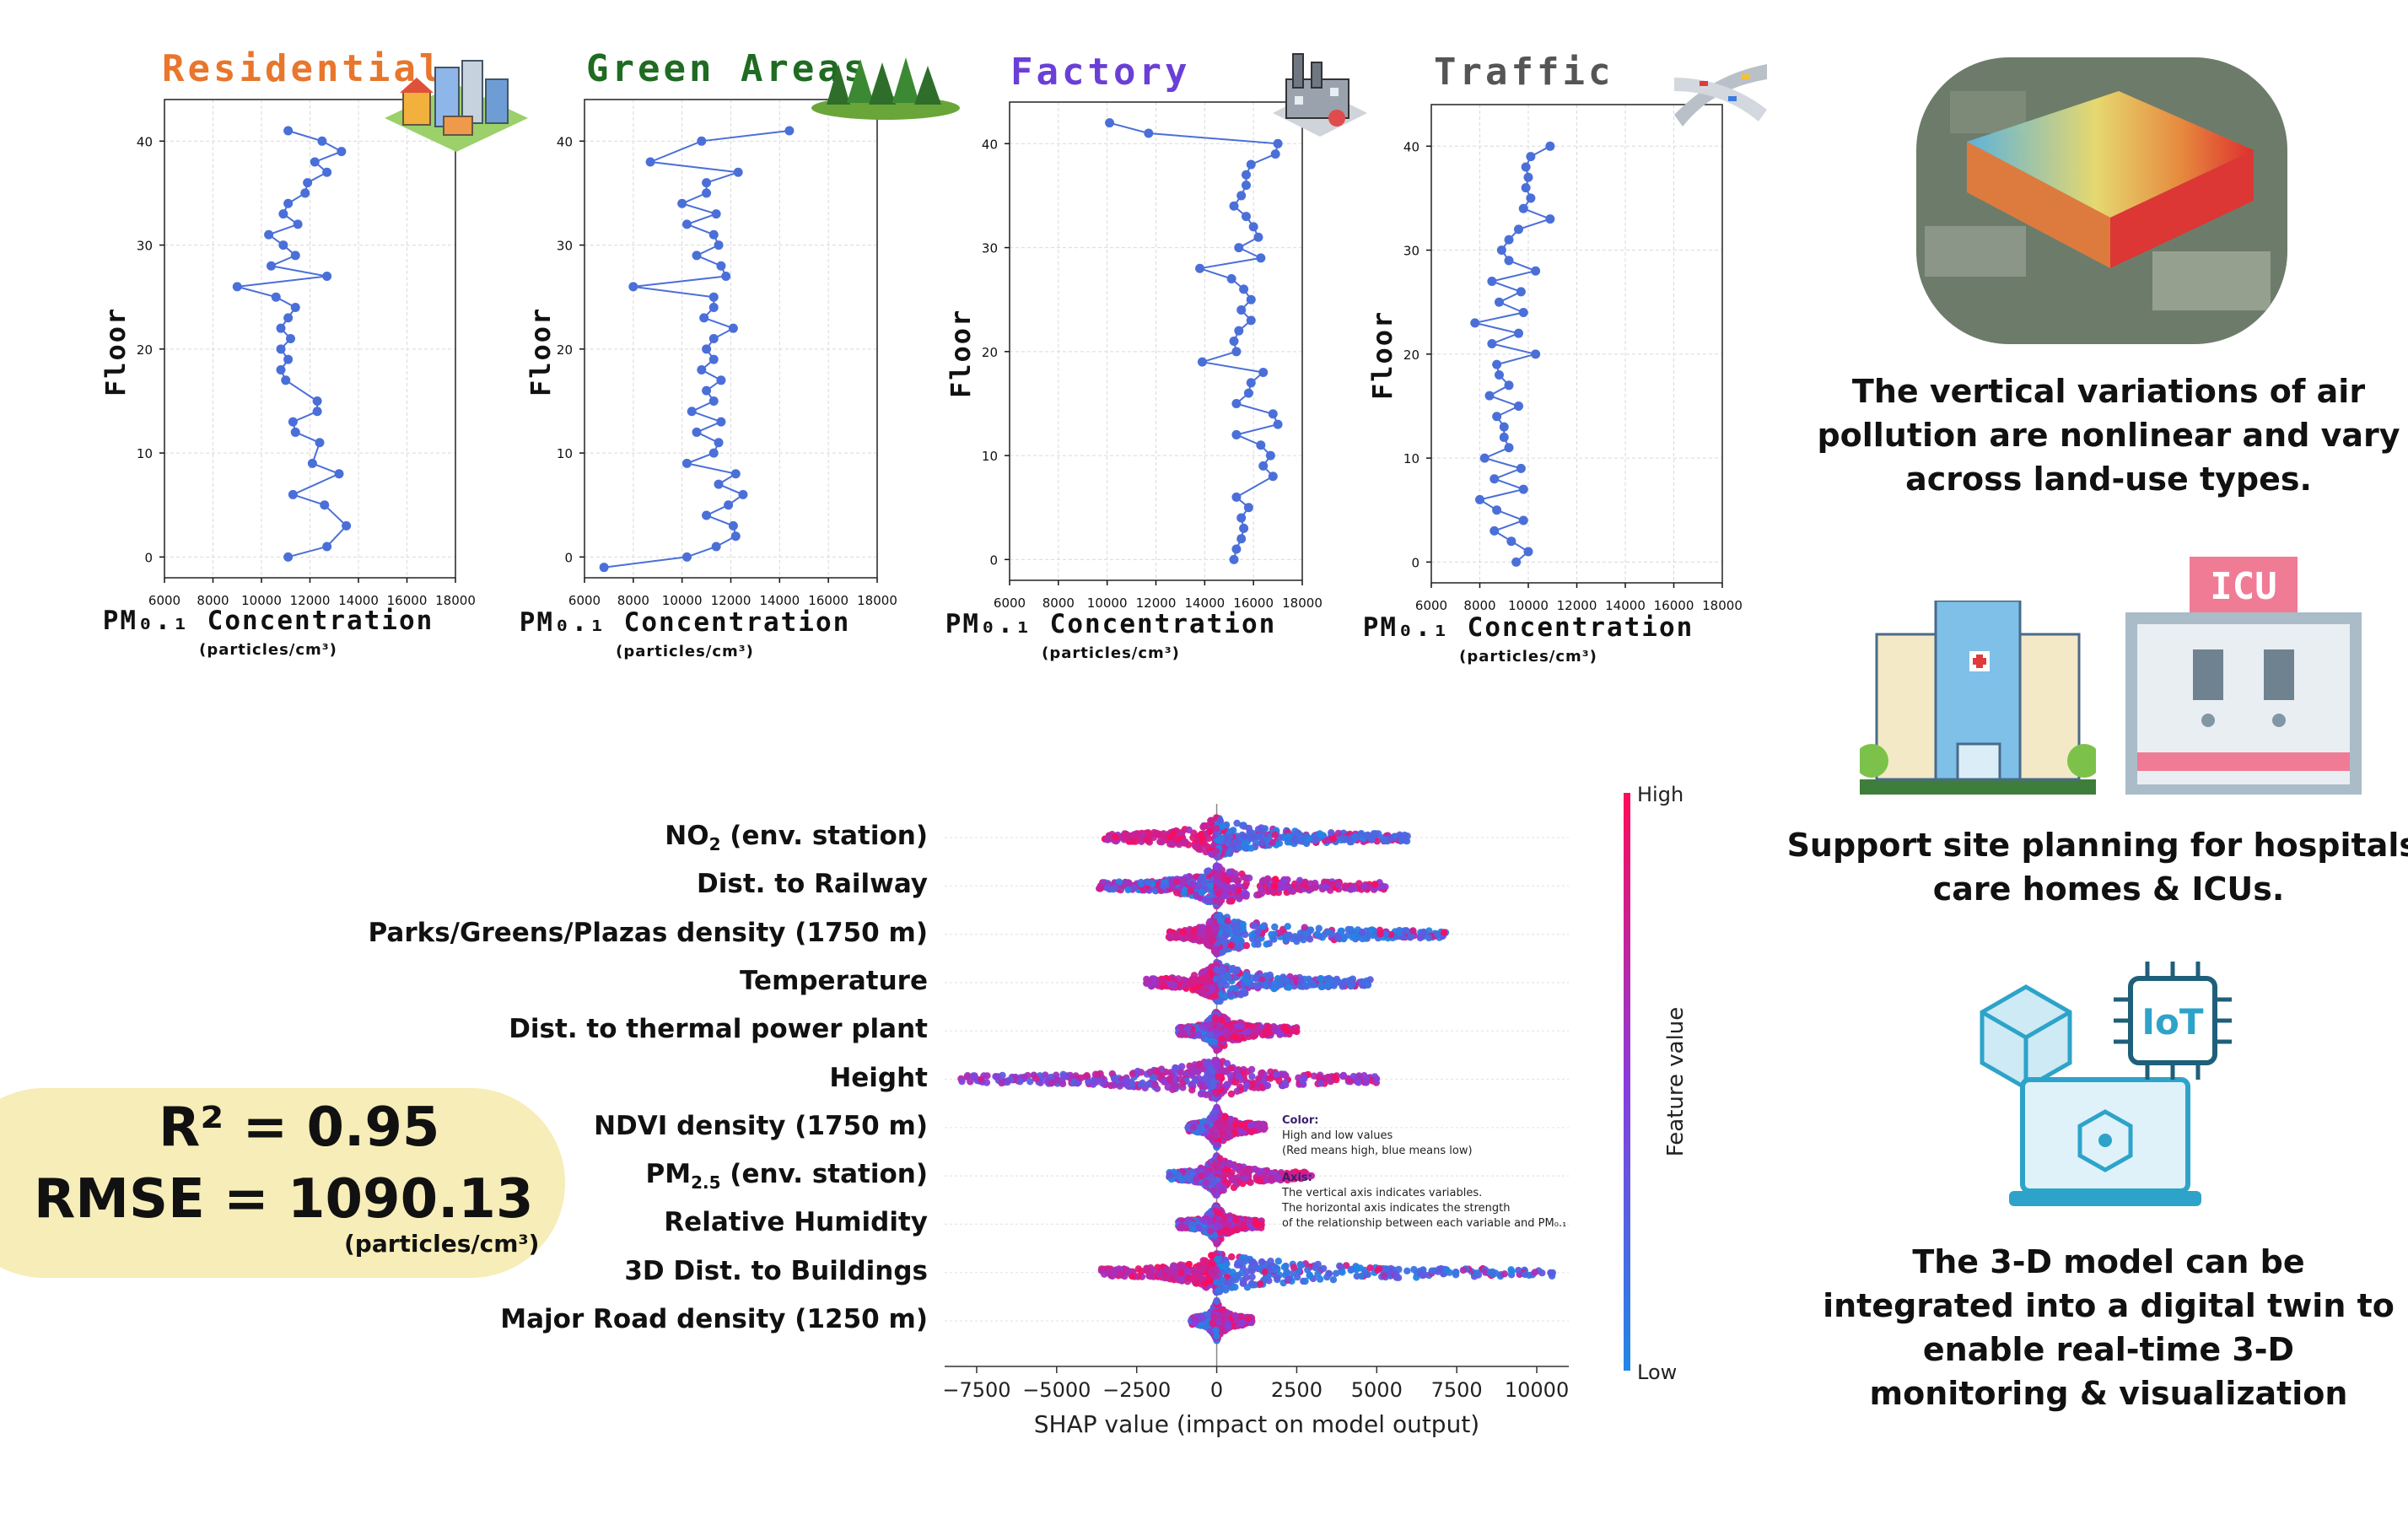  I want to click on x-axis-unit-green: (particles/cm³), so click(685, 651).